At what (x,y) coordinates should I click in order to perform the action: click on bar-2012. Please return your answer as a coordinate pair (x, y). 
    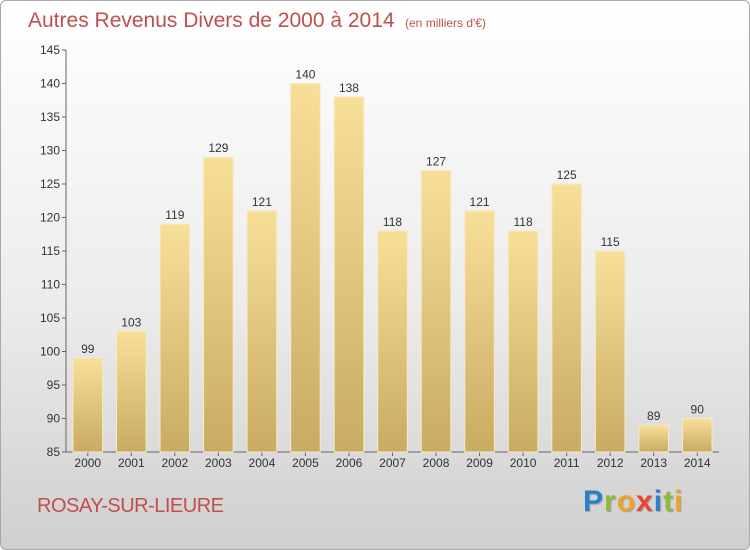
    Looking at the image, I should click on (610, 351).